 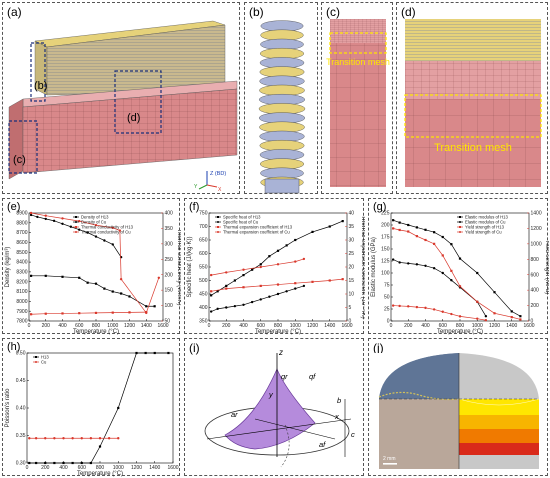 I want to click on heat-source-diagram: z qr qf y x b c ar af, so click(x=279, y=408).